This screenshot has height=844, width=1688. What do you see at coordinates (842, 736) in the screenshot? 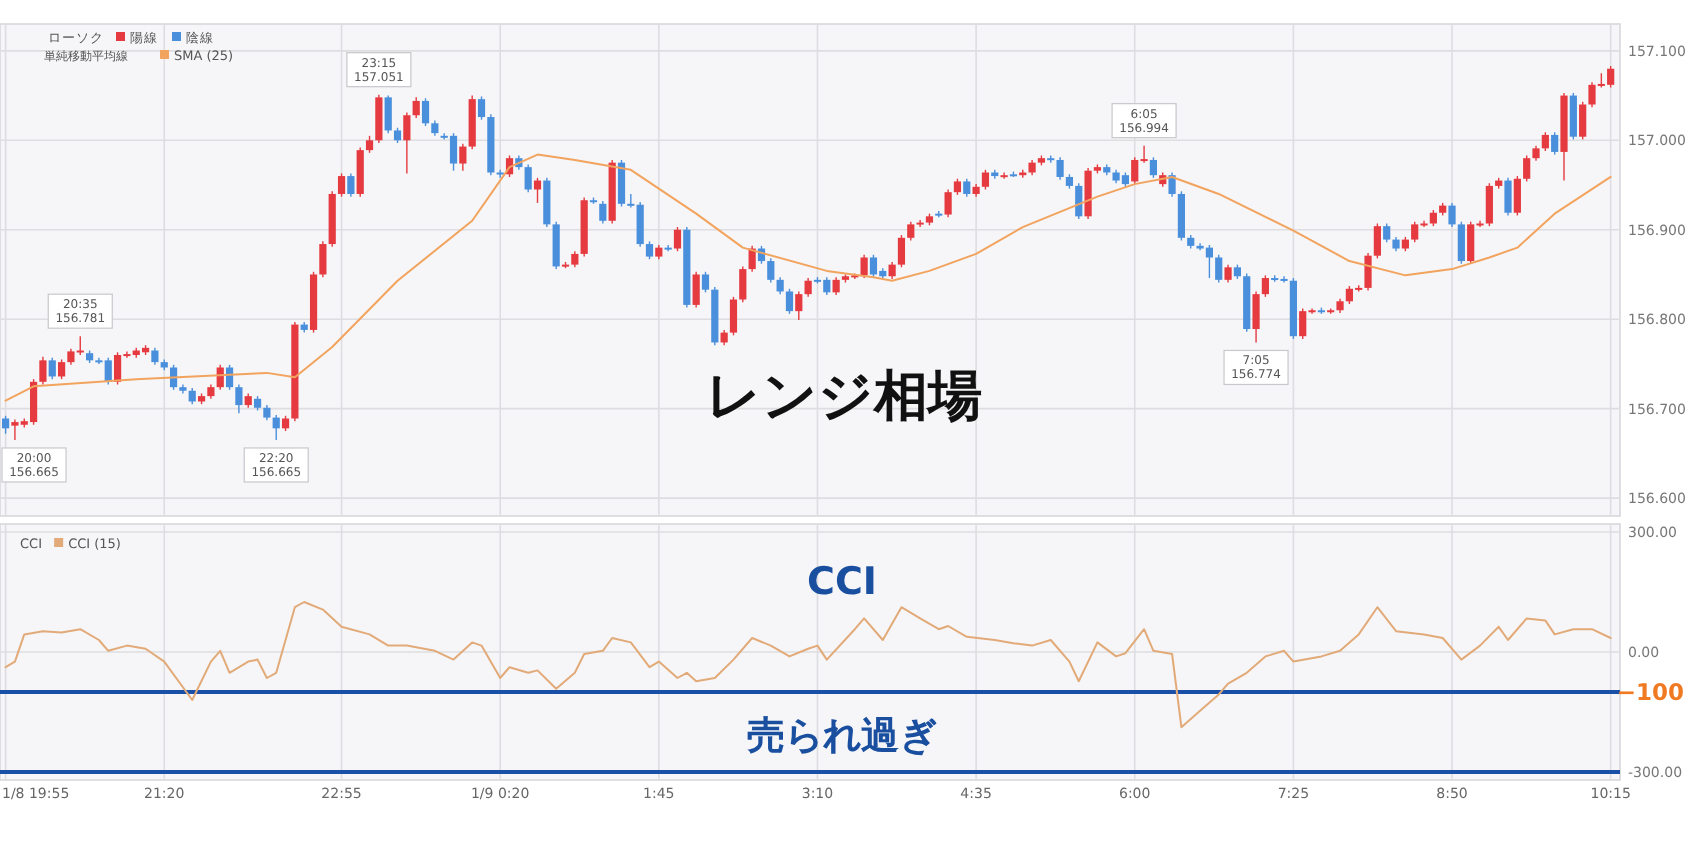
I see `annotation: 売られ過ぎ` at bounding box center [842, 736].